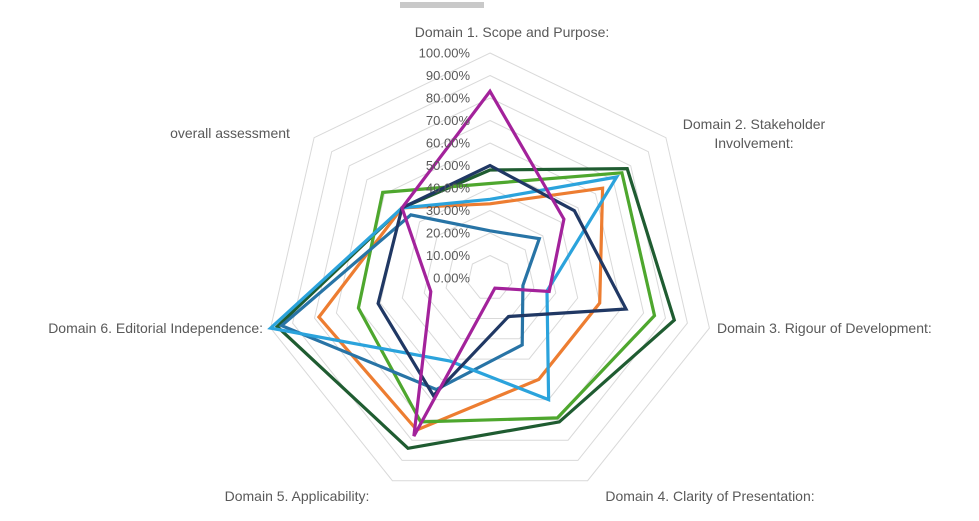 This screenshot has height=521, width=979. Describe the element at coordinates (448, 120) in the screenshot. I see `radial-tick-label: 70.00%` at that location.